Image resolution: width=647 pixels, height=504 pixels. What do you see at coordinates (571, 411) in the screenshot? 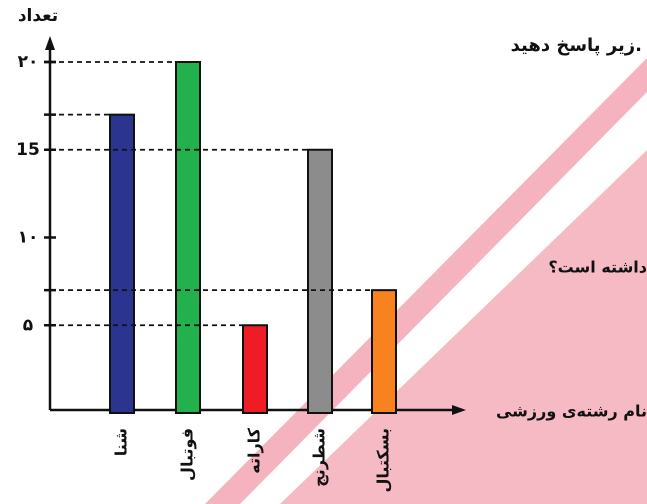
I see `x-axis-label: نام رشته‌ی ورزشی` at bounding box center [571, 411].